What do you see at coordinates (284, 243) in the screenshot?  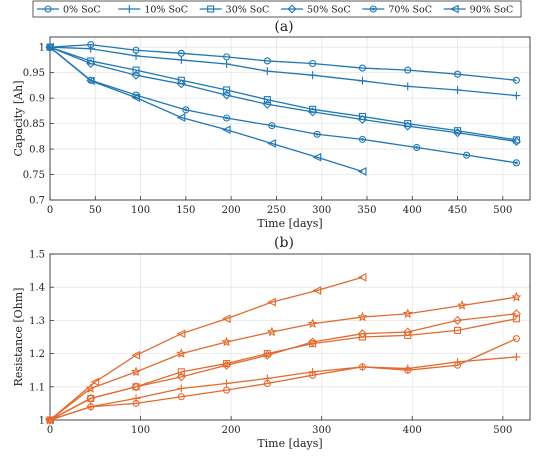 I see `panel-label-b: (b)` at bounding box center [284, 243].